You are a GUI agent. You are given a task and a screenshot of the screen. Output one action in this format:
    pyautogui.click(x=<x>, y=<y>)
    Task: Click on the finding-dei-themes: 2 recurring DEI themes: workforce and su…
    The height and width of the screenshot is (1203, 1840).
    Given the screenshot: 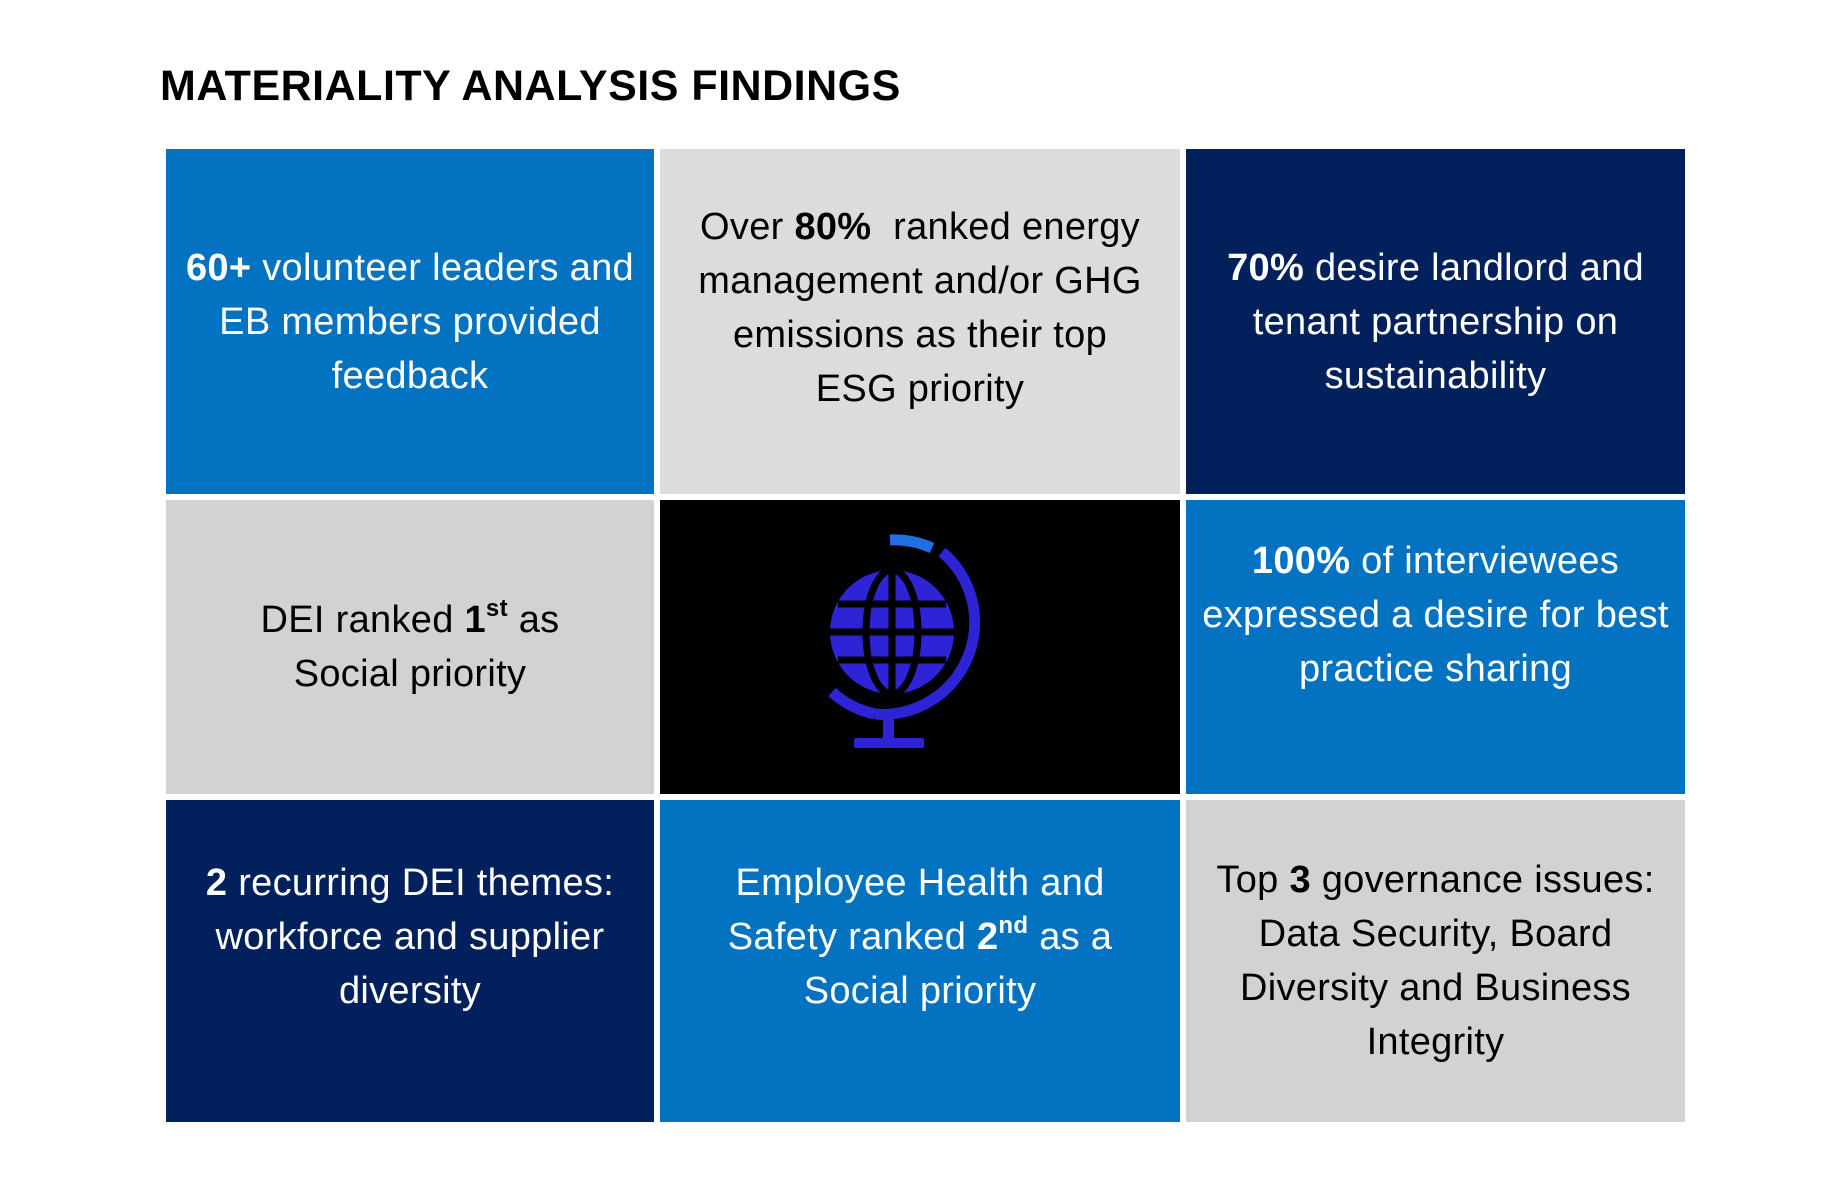 What is the action you would take?
    pyautogui.click(x=410, y=961)
    